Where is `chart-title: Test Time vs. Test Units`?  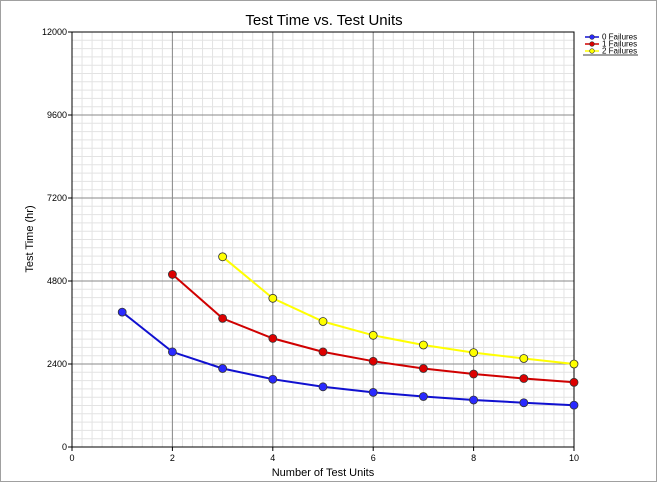
chart-title: Test Time vs. Test Units is located at coordinates (323, 20).